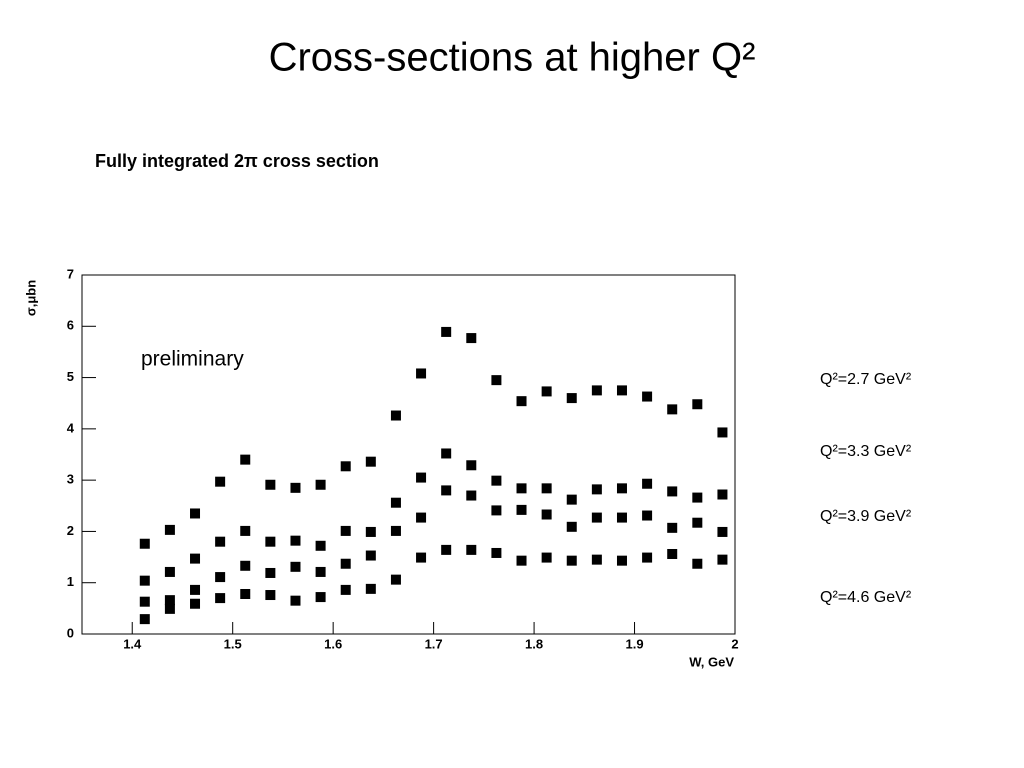 This screenshot has height=768, width=1024. What do you see at coordinates (70, 325) in the screenshot?
I see `y-tick-label: 6` at bounding box center [70, 325].